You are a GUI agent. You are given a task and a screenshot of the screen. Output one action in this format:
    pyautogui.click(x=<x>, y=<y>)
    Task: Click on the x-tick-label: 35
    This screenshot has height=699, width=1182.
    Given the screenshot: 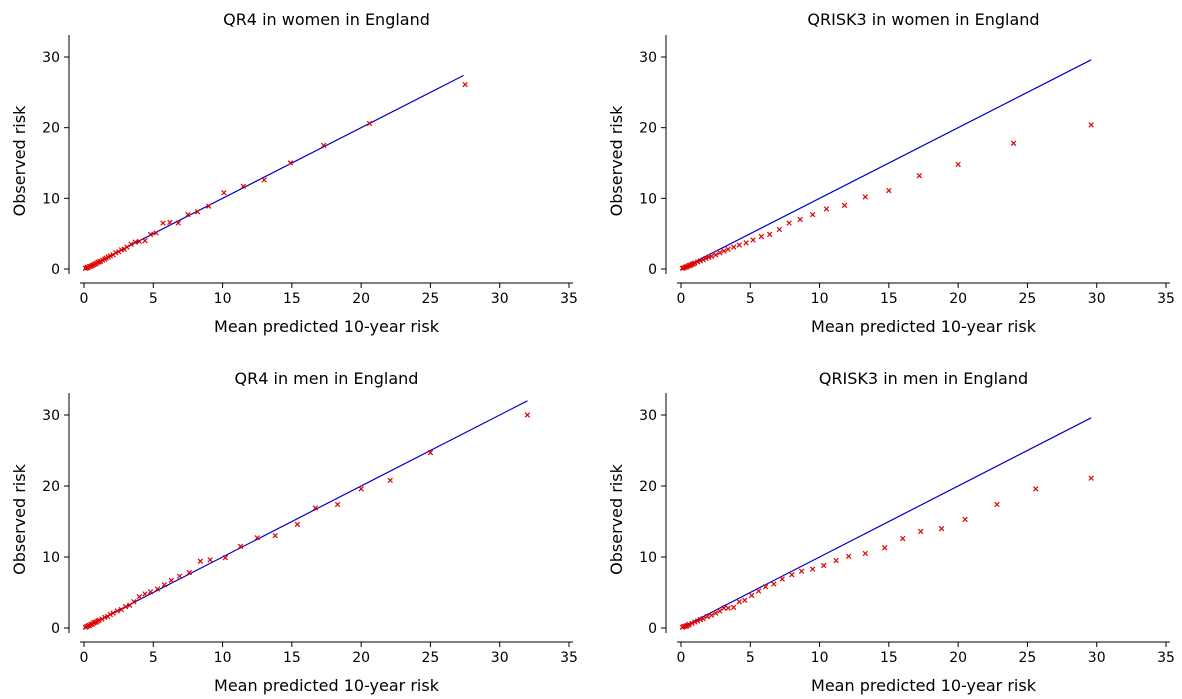 What is the action you would take?
    pyautogui.click(x=1166, y=658)
    